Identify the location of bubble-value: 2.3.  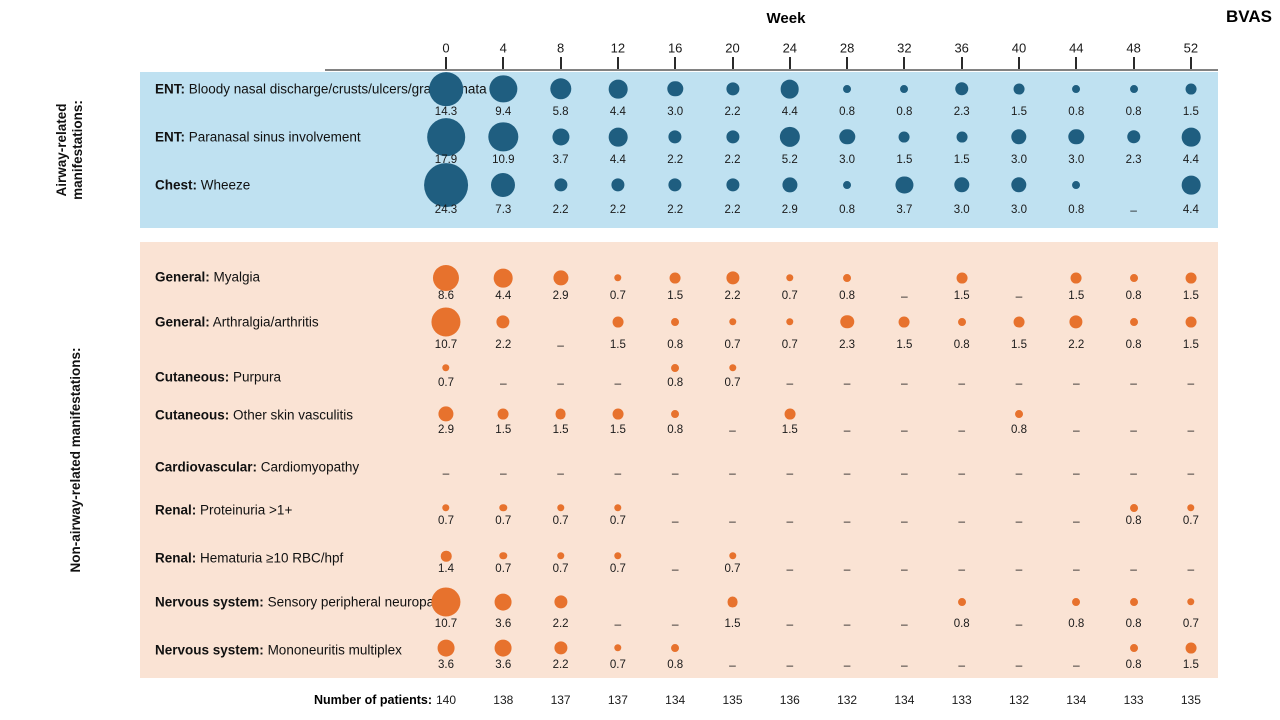
(1133, 160).